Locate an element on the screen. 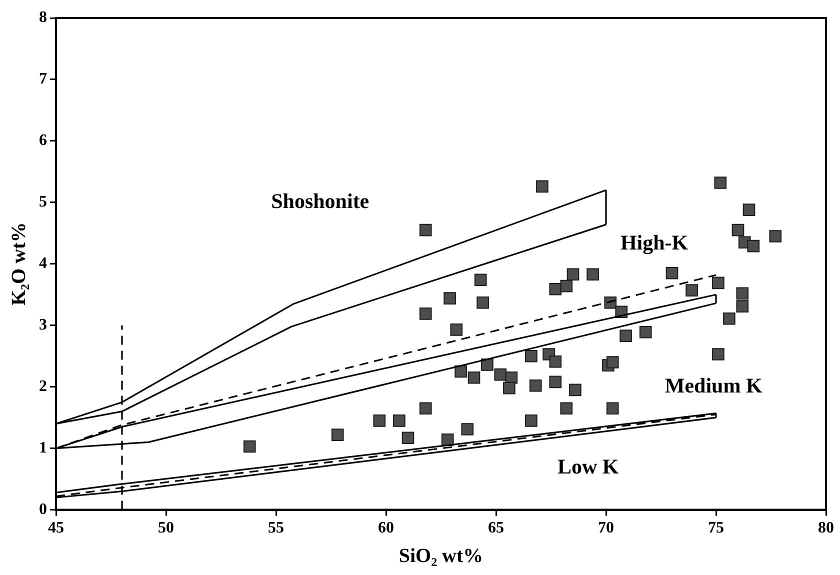  y-tick-label: 6 is located at coordinates (43, 141).